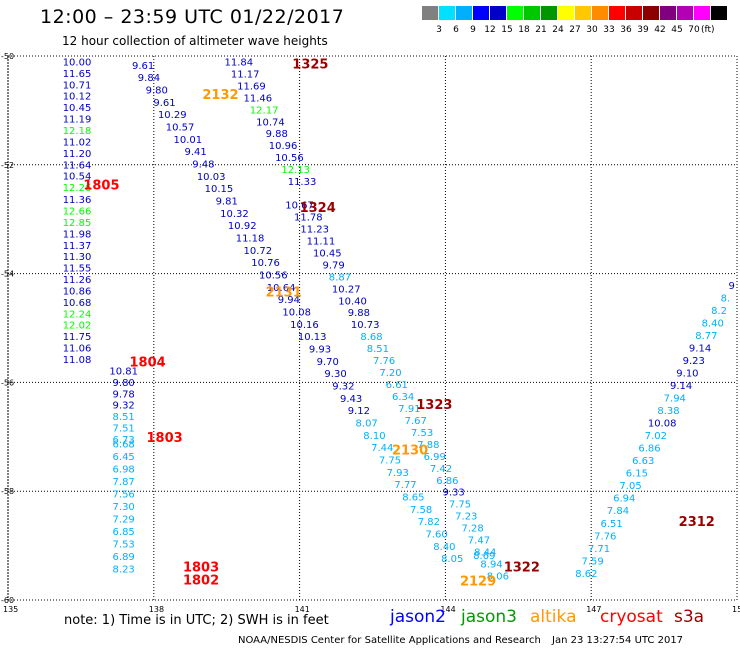 This screenshot has height=650, width=740. Describe the element at coordinates (7, 600) in the screenshot. I see `latitude-tick-label: -60` at that location.